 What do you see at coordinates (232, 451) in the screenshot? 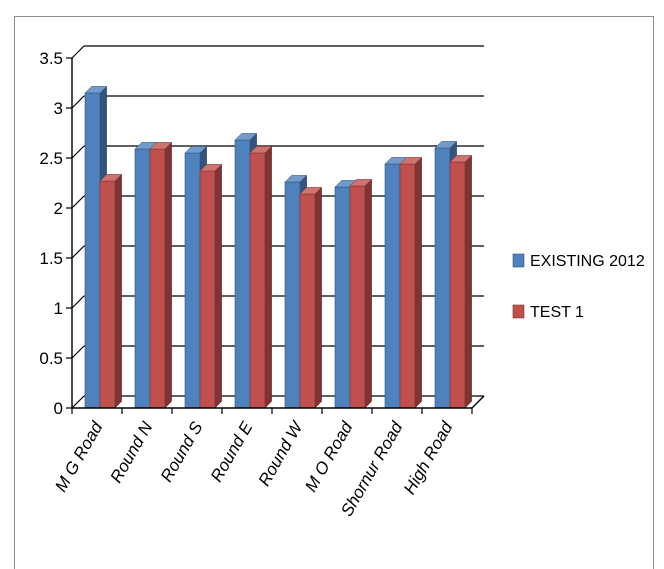
I see `x-category-label: Round E` at bounding box center [232, 451].